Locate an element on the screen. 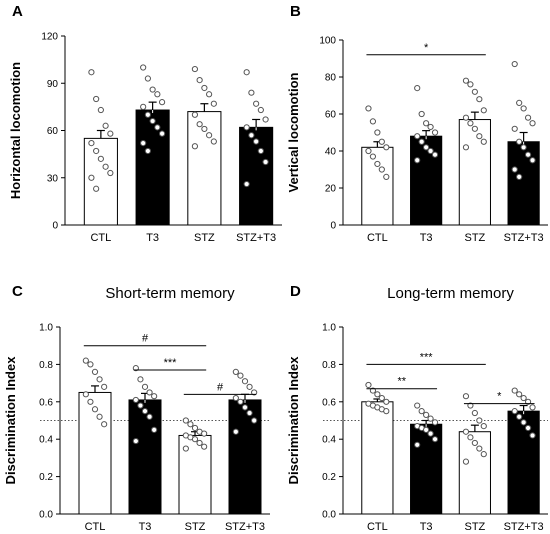  y-tick-label: 0.4 is located at coordinates (329, 440).